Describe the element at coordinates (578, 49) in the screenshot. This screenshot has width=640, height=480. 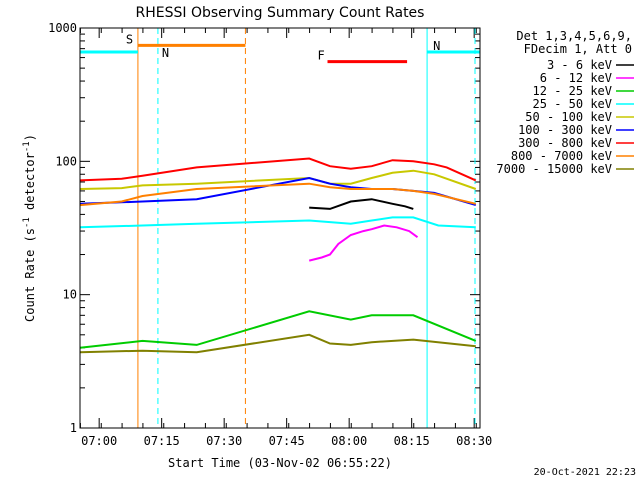
I see `legend-header-2: FDecim 1, Att 0` at that location.